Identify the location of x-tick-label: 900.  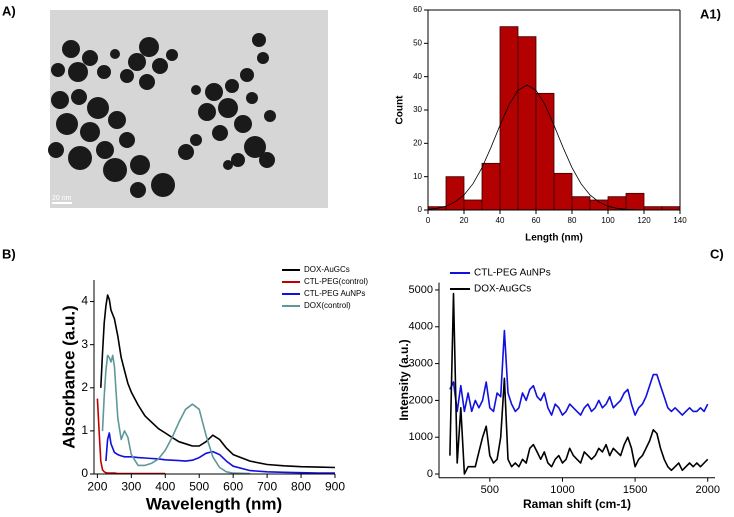
(335, 486).